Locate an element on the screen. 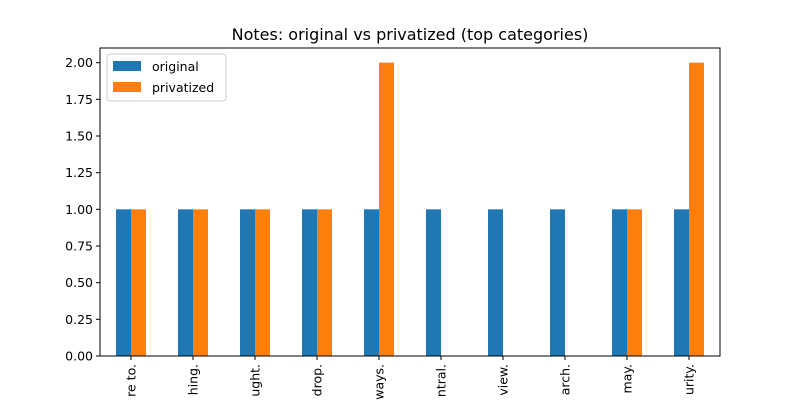 The width and height of the screenshot is (800, 400). x-tick-label: may. is located at coordinates (627, 378).